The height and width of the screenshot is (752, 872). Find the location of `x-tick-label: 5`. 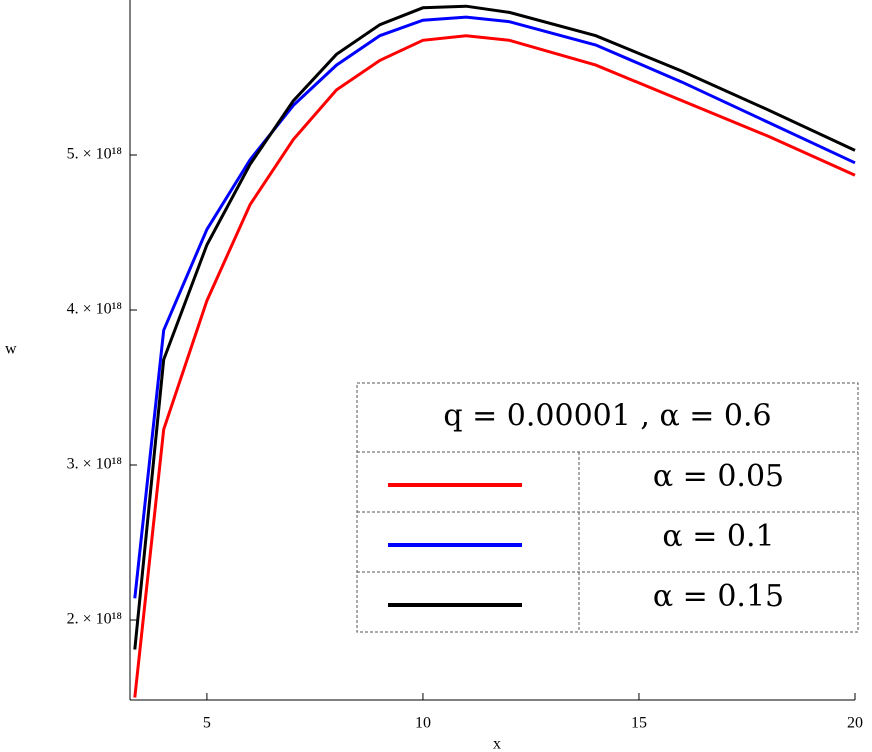

x-tick-label: 5 is located at coordinates (207, 723).